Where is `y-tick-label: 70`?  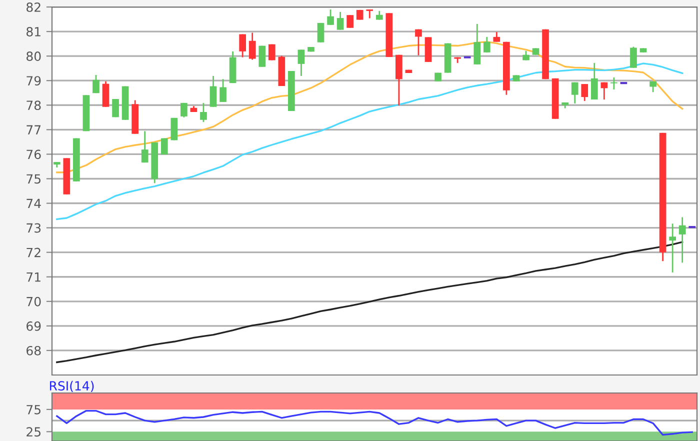
y-tick-label: 70 is located at coordinates (33, 301).